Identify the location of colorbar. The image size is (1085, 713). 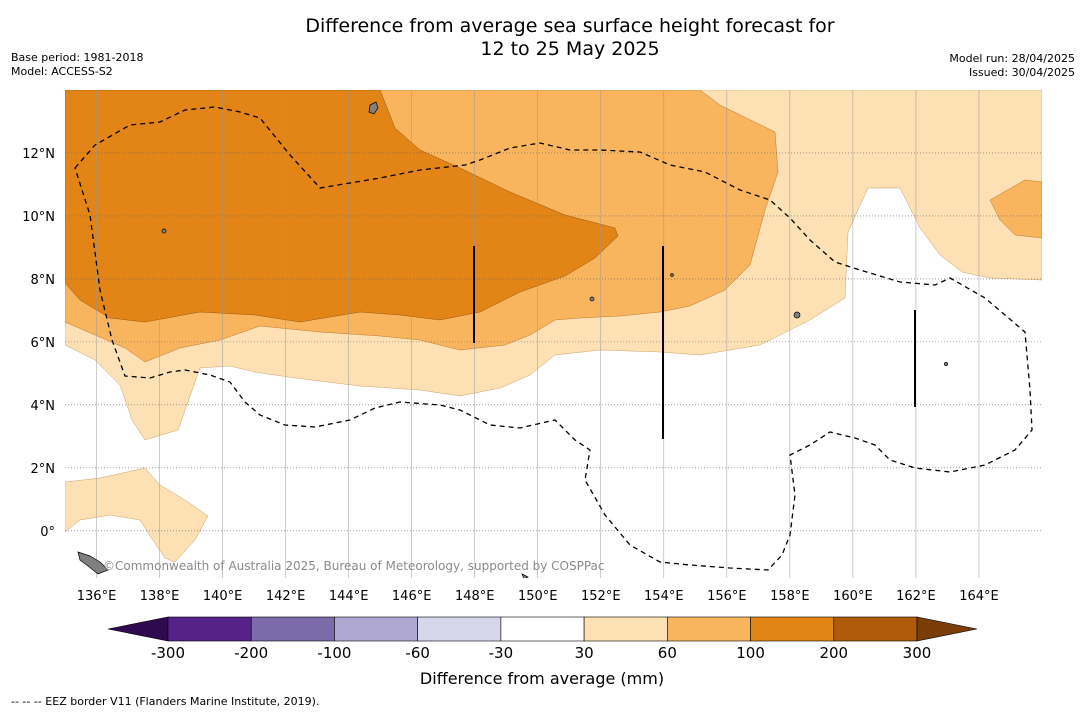
(542, 629).